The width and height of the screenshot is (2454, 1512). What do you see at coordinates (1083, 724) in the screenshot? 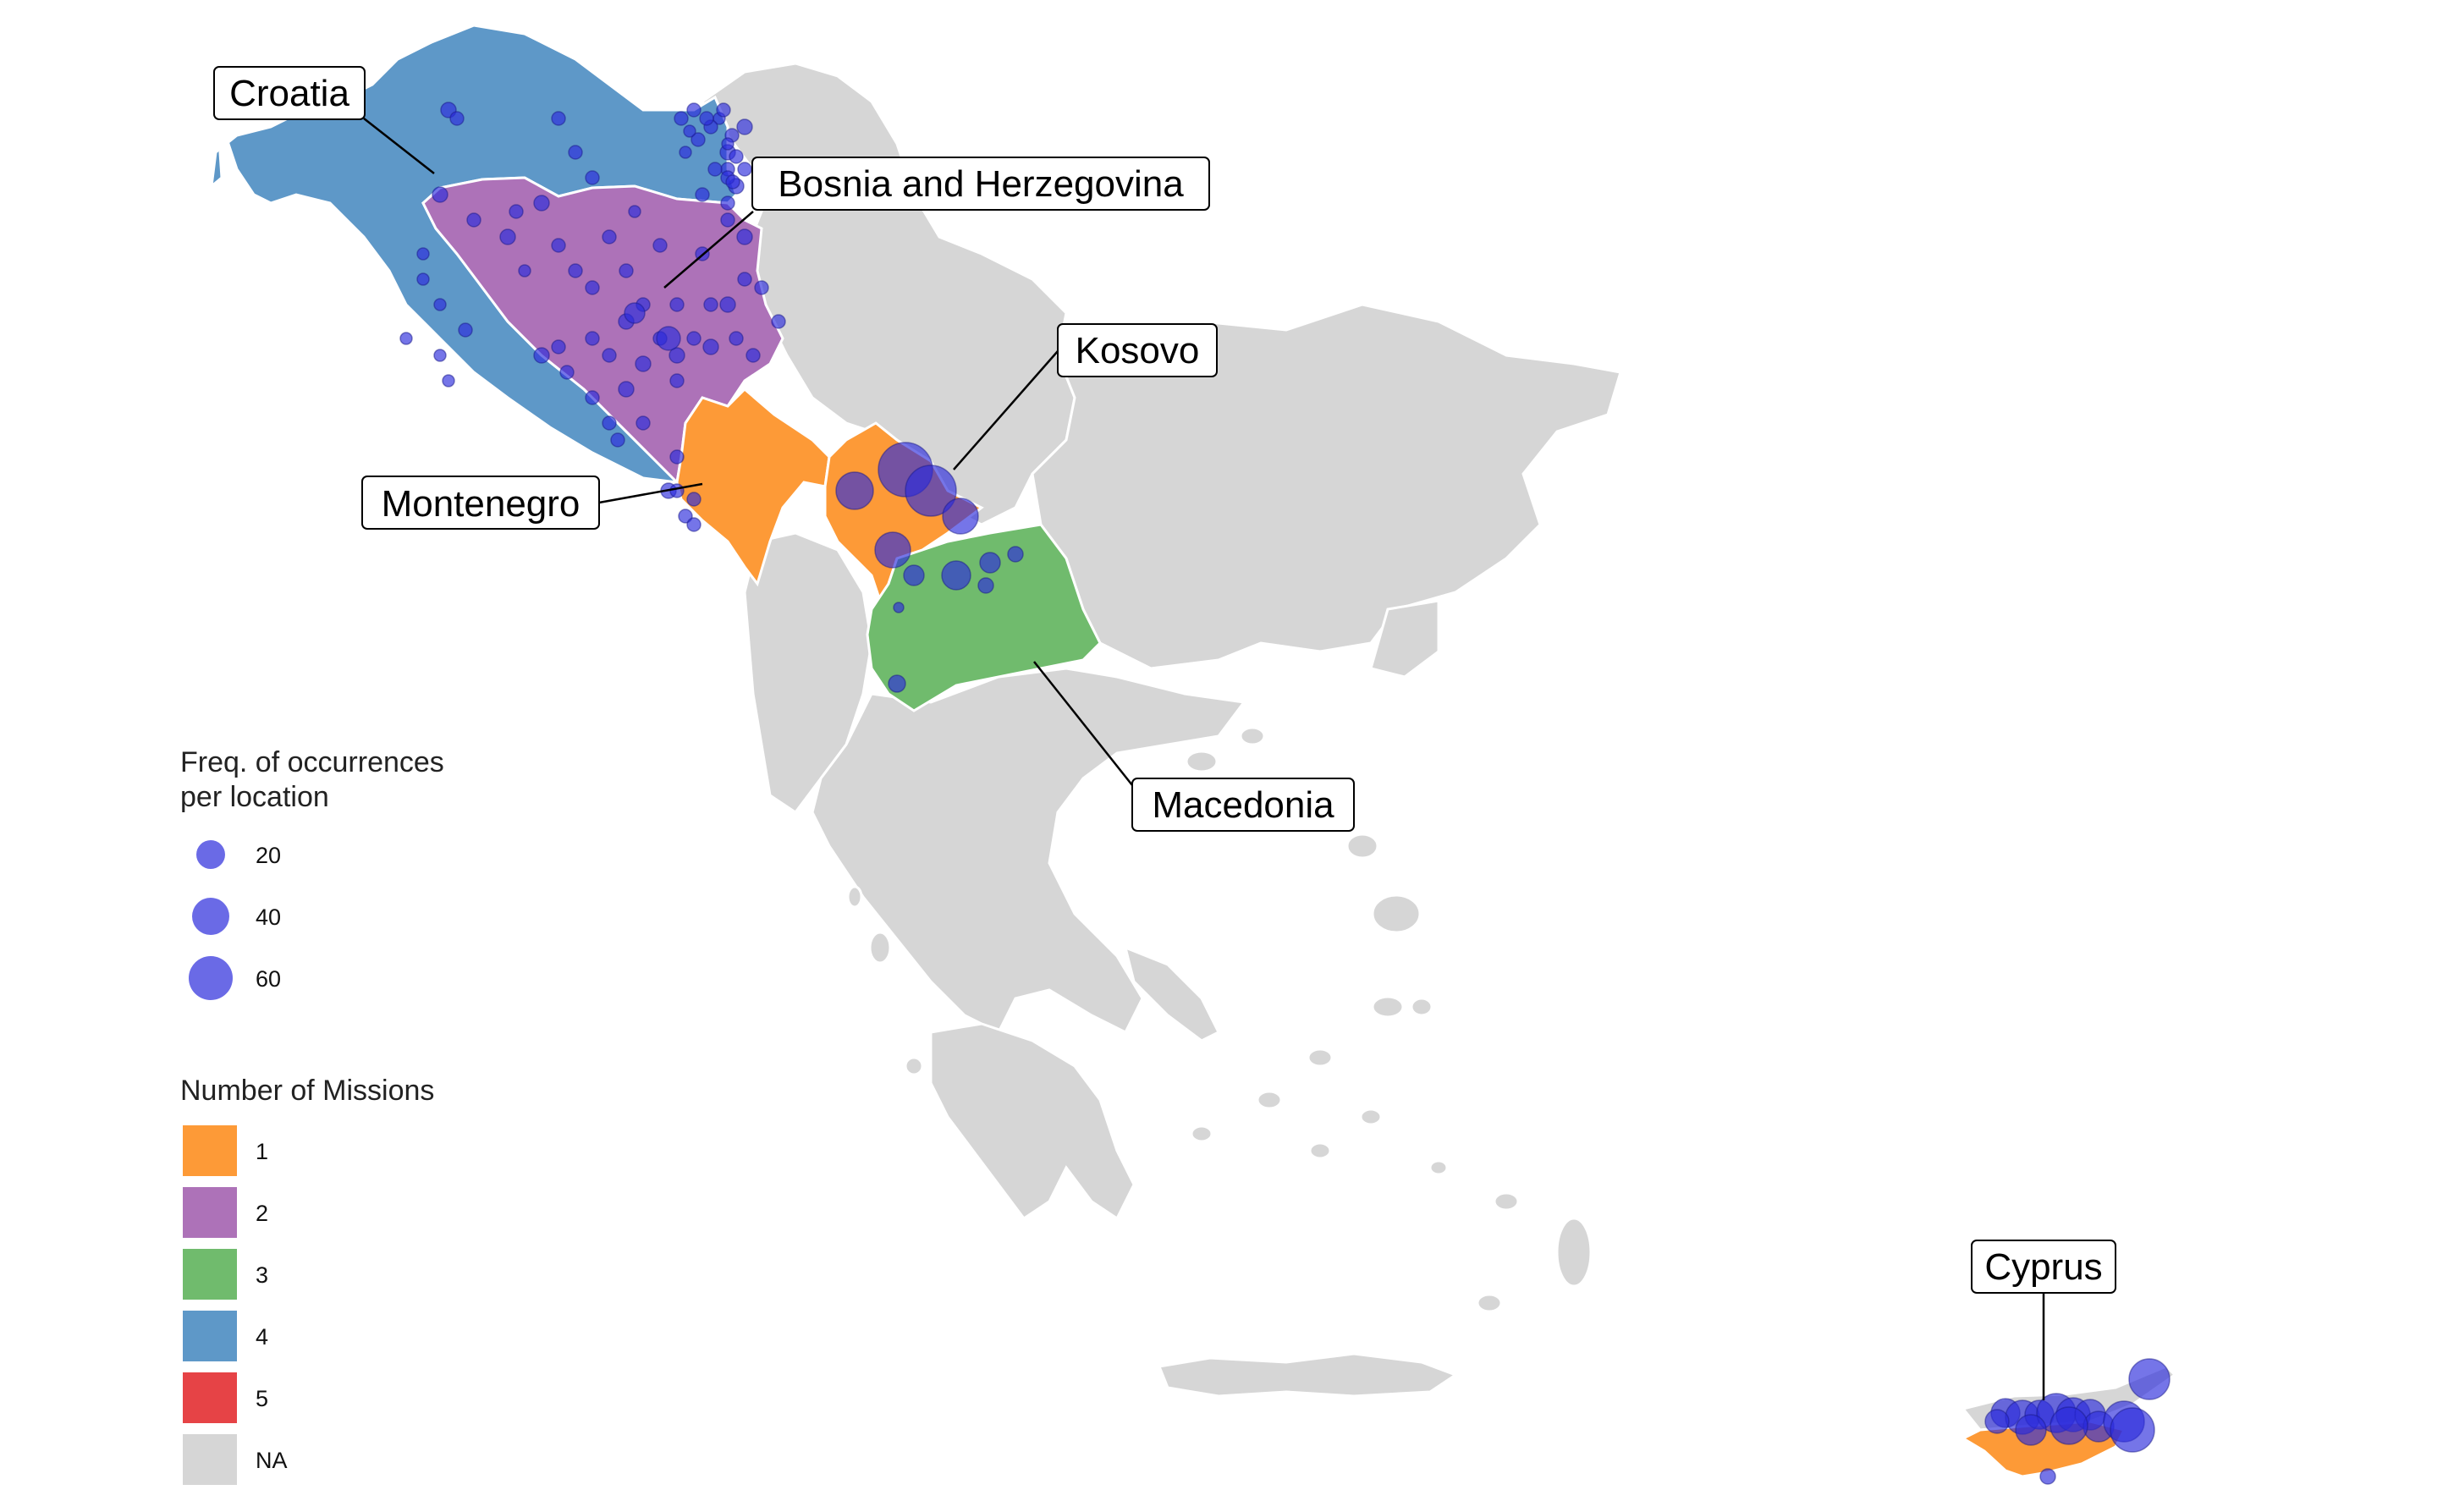
I see `macedonia-leader` at bounding box center [1083, 724].